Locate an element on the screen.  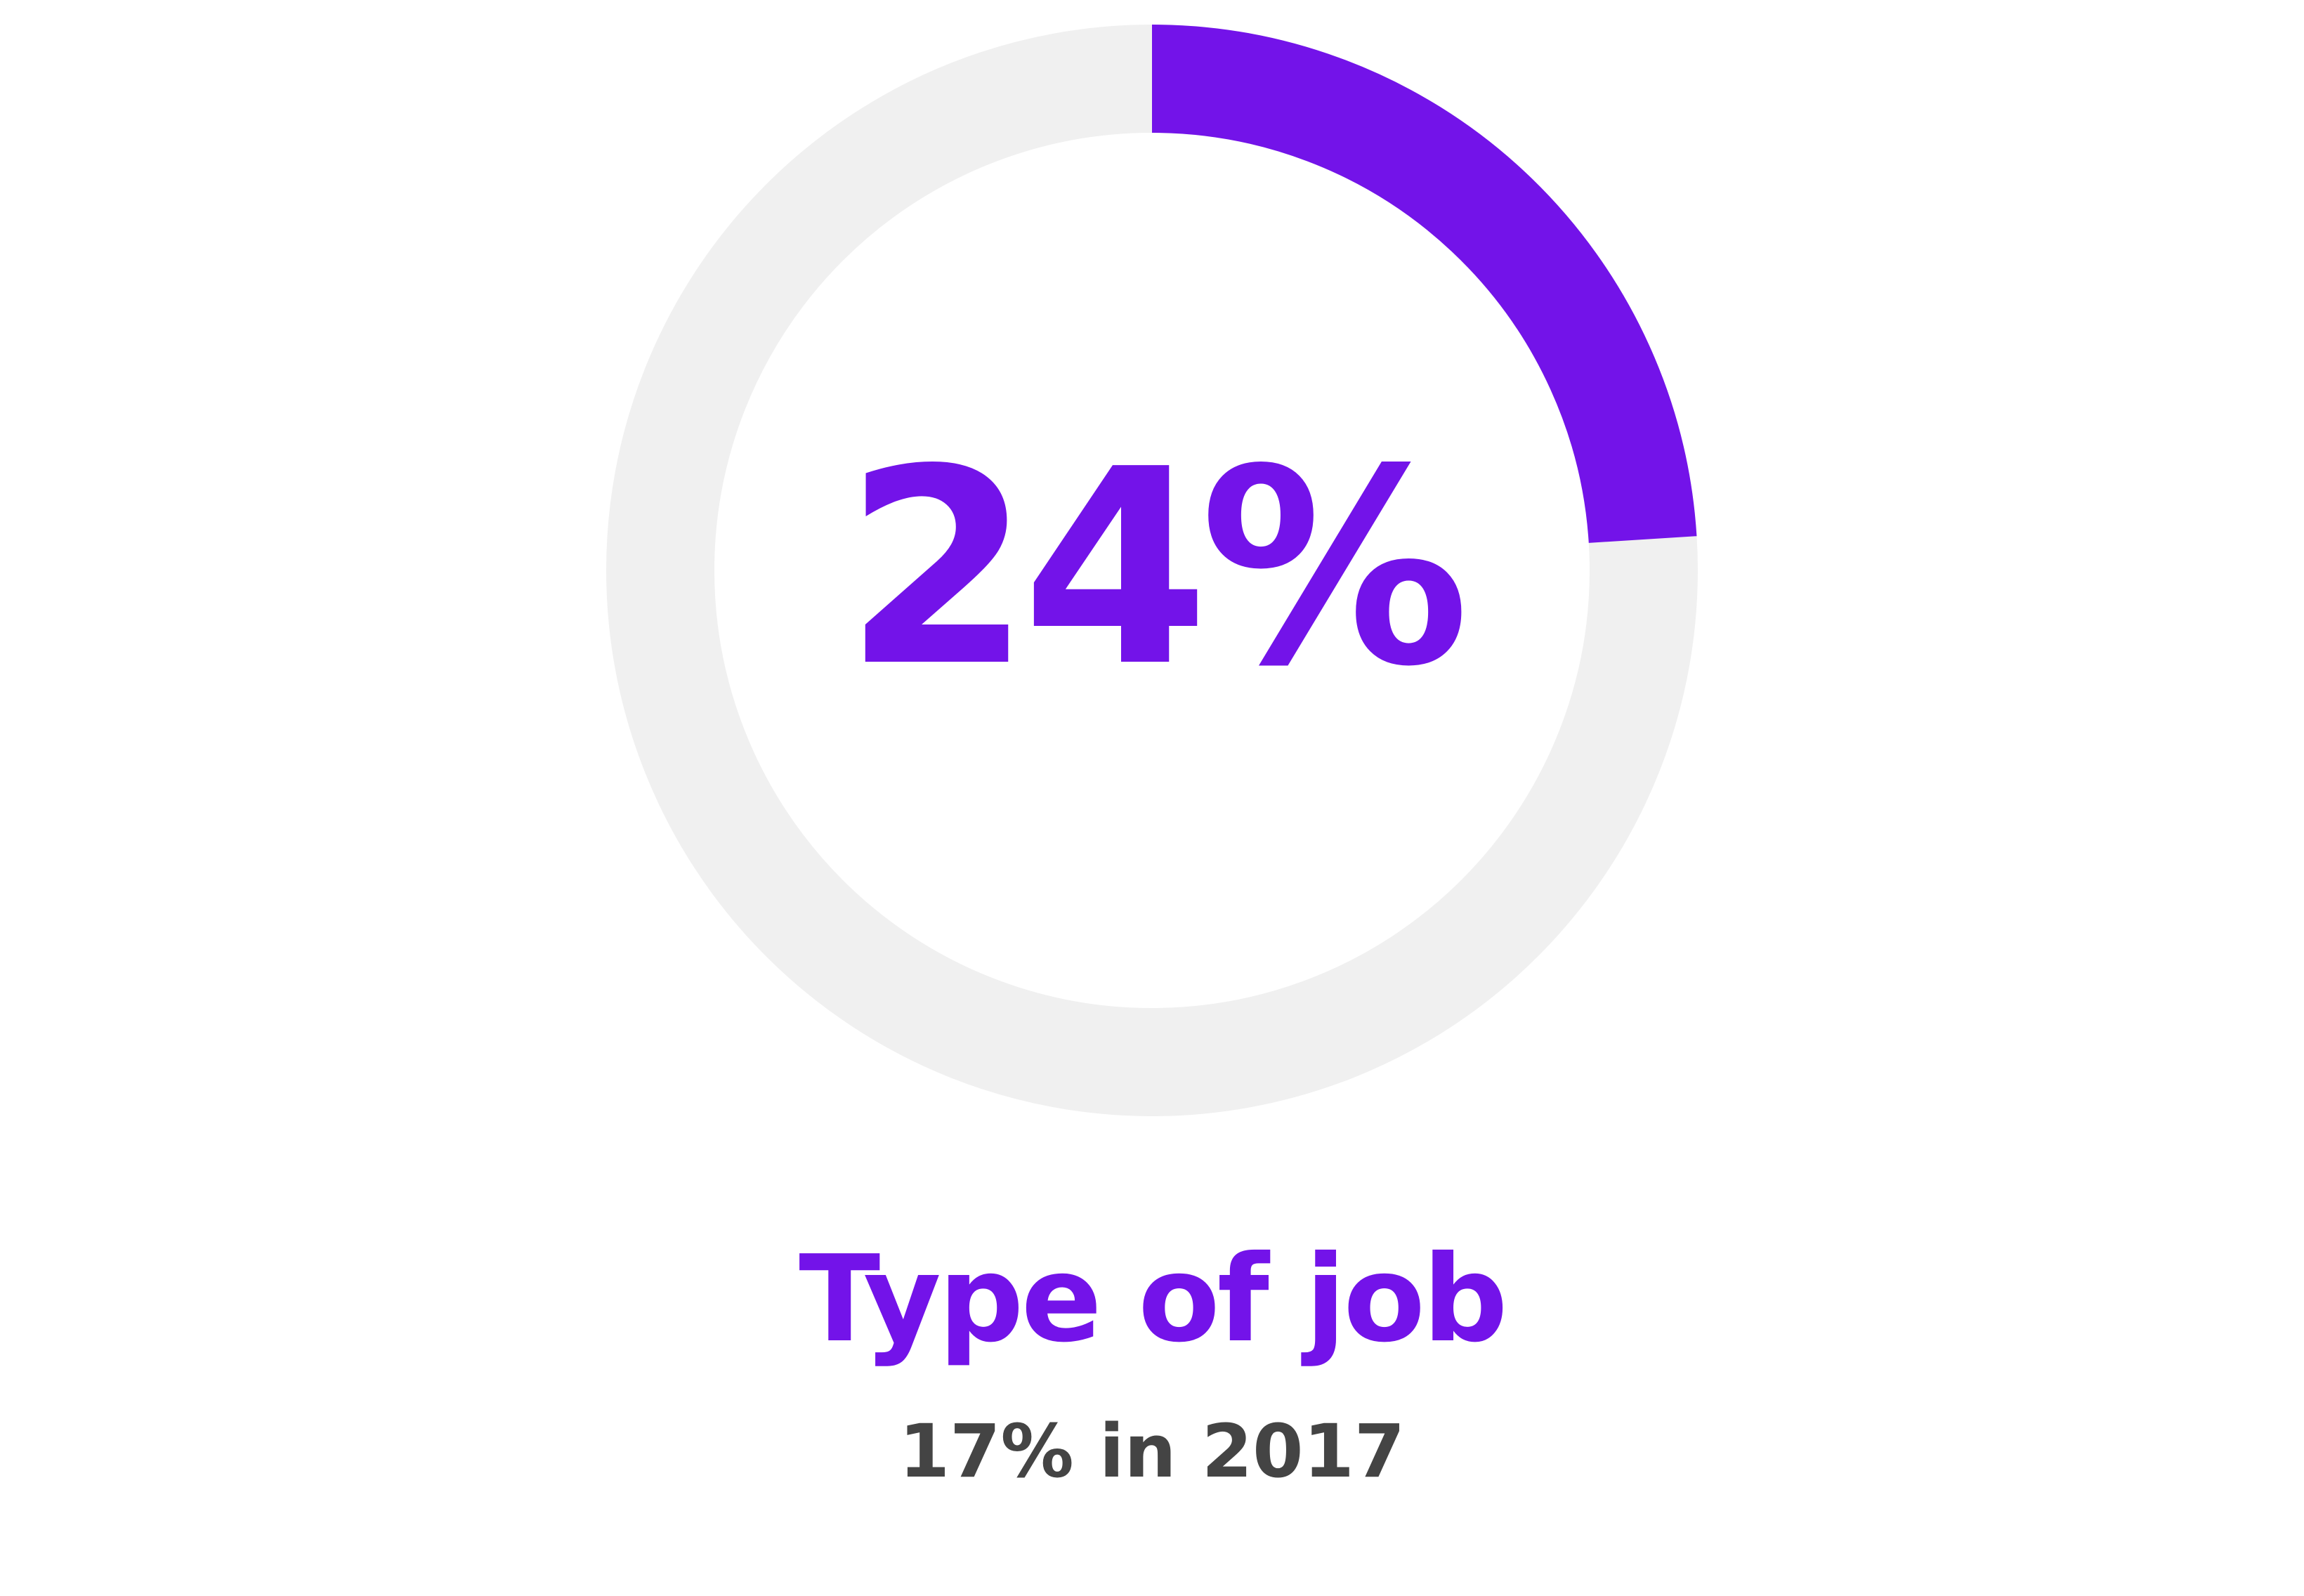
center-percentage-label: 24% is located at coordinates (1157, 569).